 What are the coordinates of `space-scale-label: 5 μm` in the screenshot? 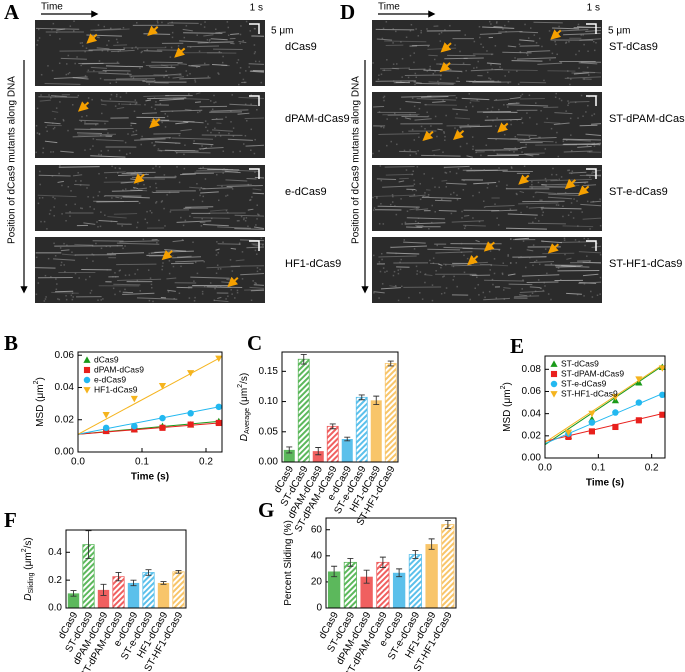 It's located at (282, 31).